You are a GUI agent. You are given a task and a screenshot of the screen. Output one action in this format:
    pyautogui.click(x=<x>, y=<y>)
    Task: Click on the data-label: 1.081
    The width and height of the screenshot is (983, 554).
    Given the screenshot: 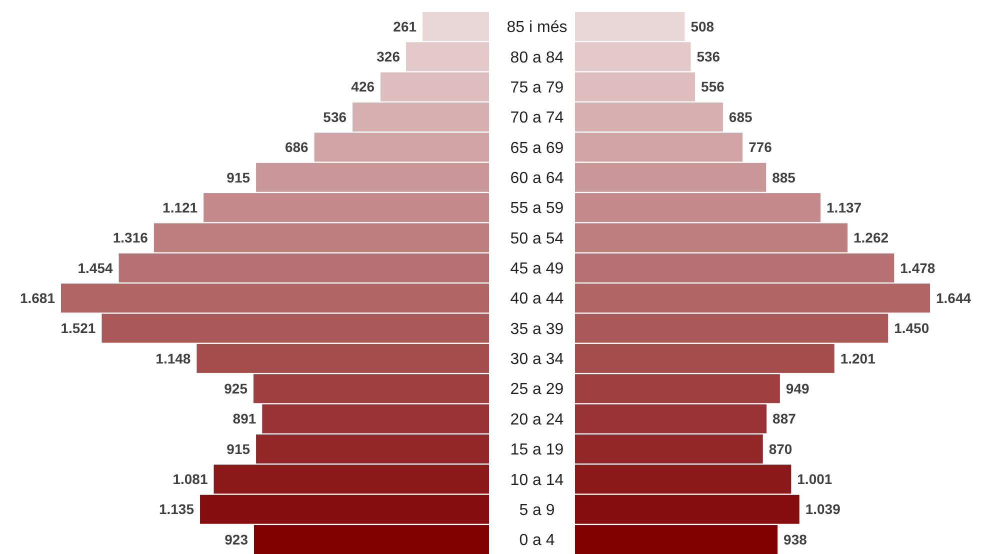 What is the action you would take?
    pyautogui.click(x=190, y=479)
    